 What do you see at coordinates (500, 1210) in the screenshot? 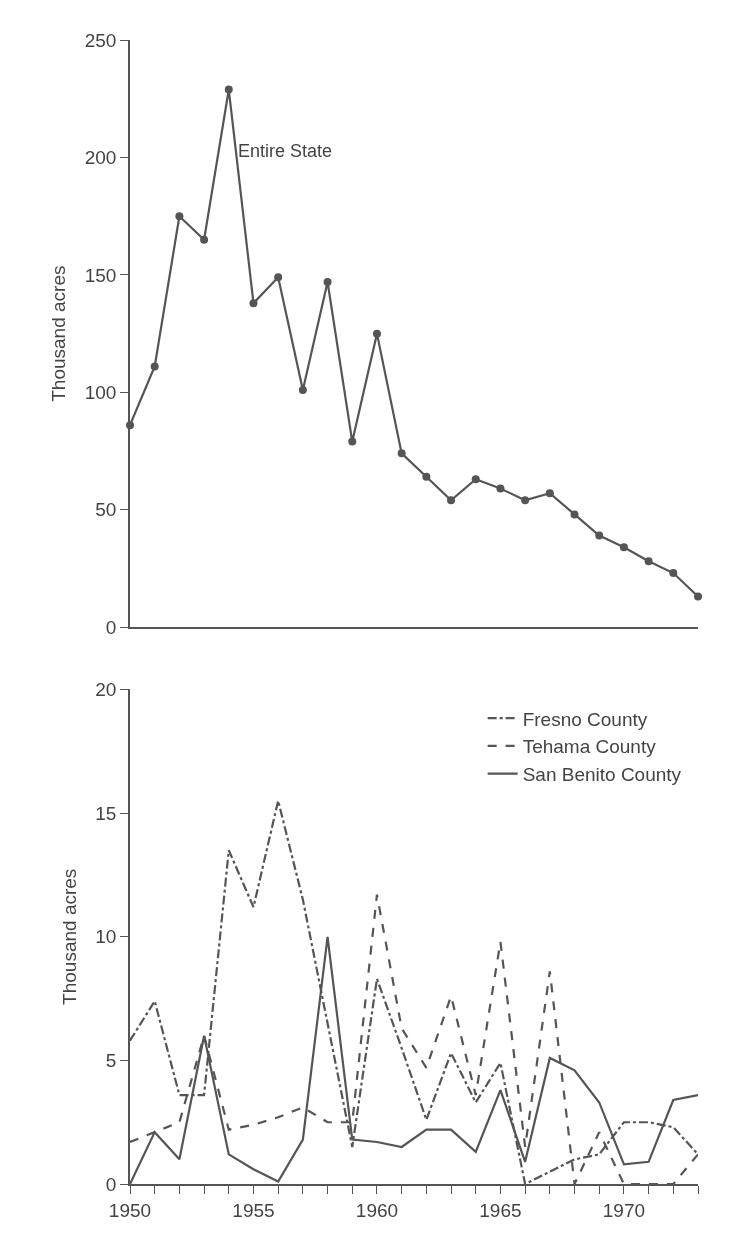
I see `x-tick-label: 1965` at bounding box center [500, 1210].